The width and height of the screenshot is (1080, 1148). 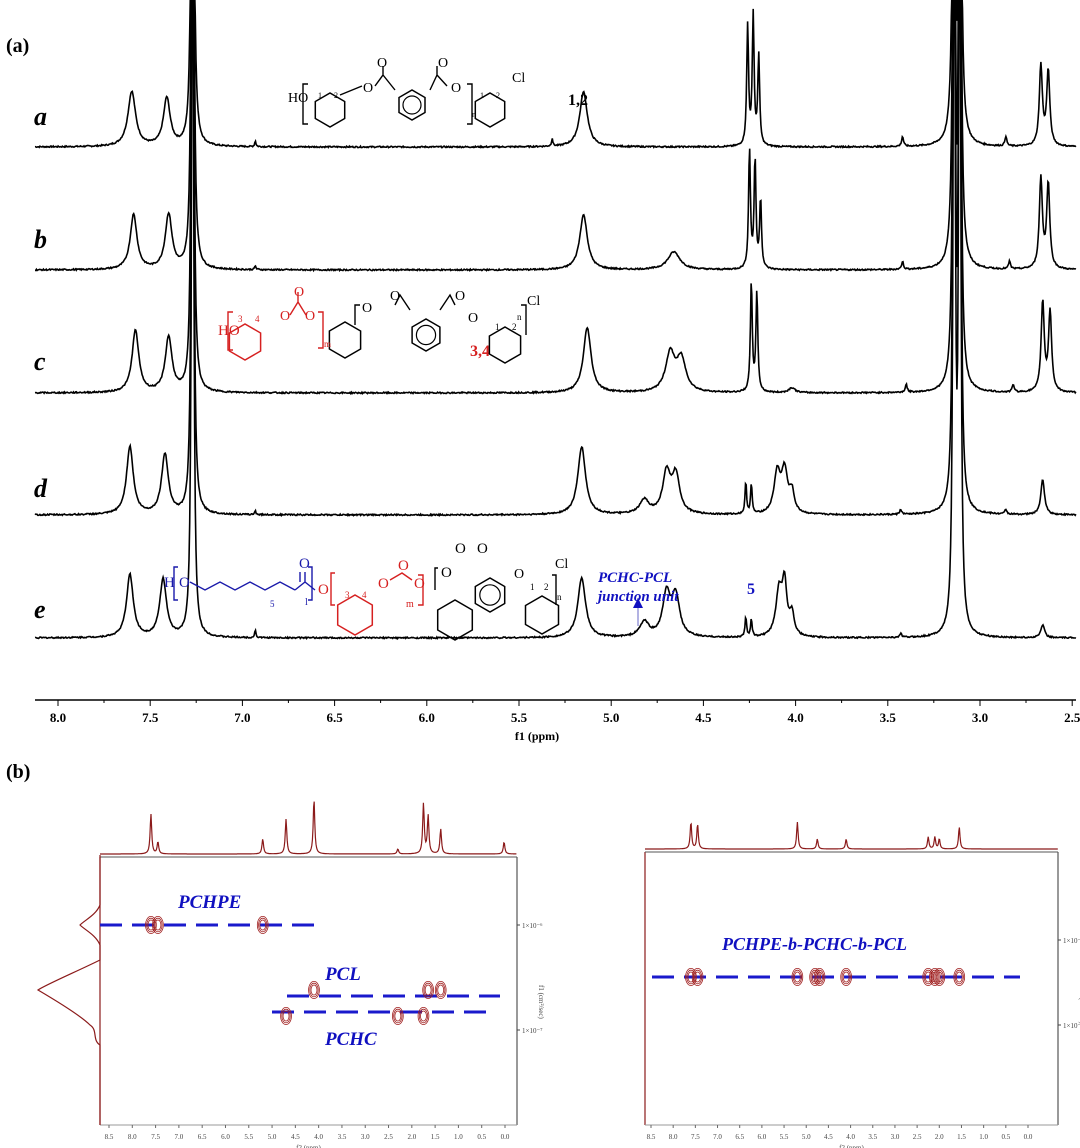 I want to click on panel-b-label: (b), so click(x=18, y=772).